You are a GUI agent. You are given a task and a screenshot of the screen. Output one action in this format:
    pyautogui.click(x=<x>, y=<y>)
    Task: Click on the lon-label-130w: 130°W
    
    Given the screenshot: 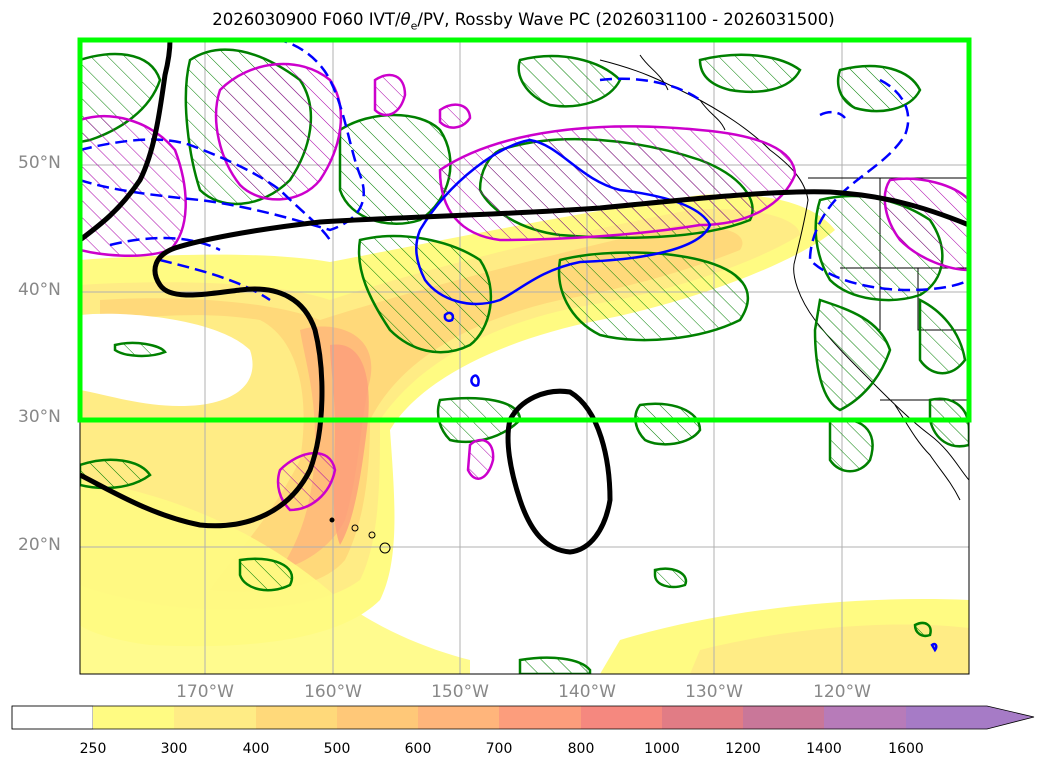 What is the action you would take?
    pyautogui.click(x=714, y=692)
    